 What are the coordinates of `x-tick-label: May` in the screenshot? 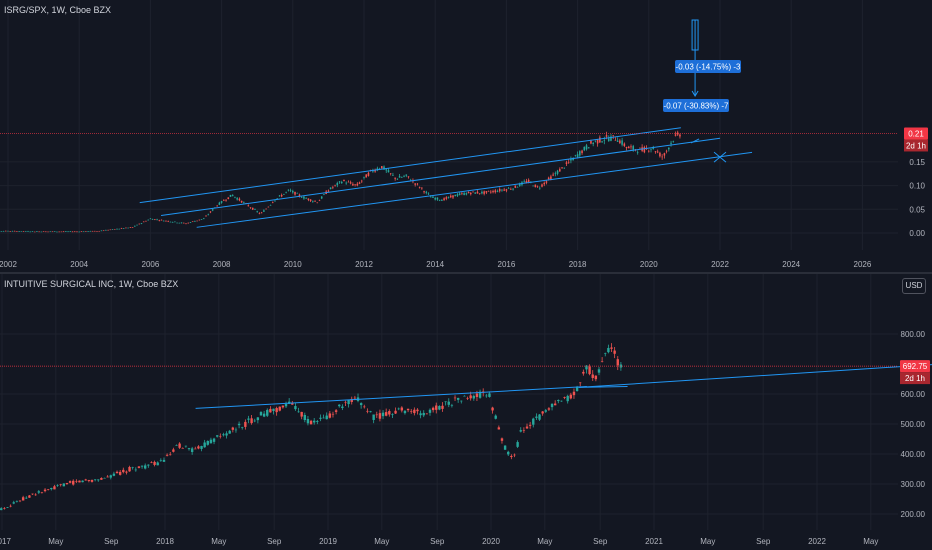 It's located at (707, 541).